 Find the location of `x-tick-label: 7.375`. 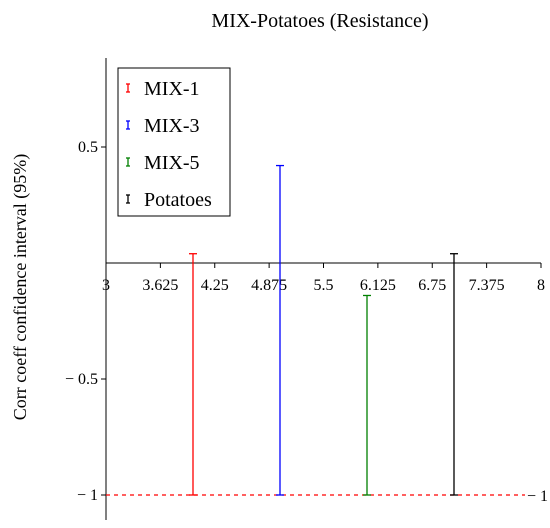

x-tick-label: 7.375 is located at coordinates (487, 285).